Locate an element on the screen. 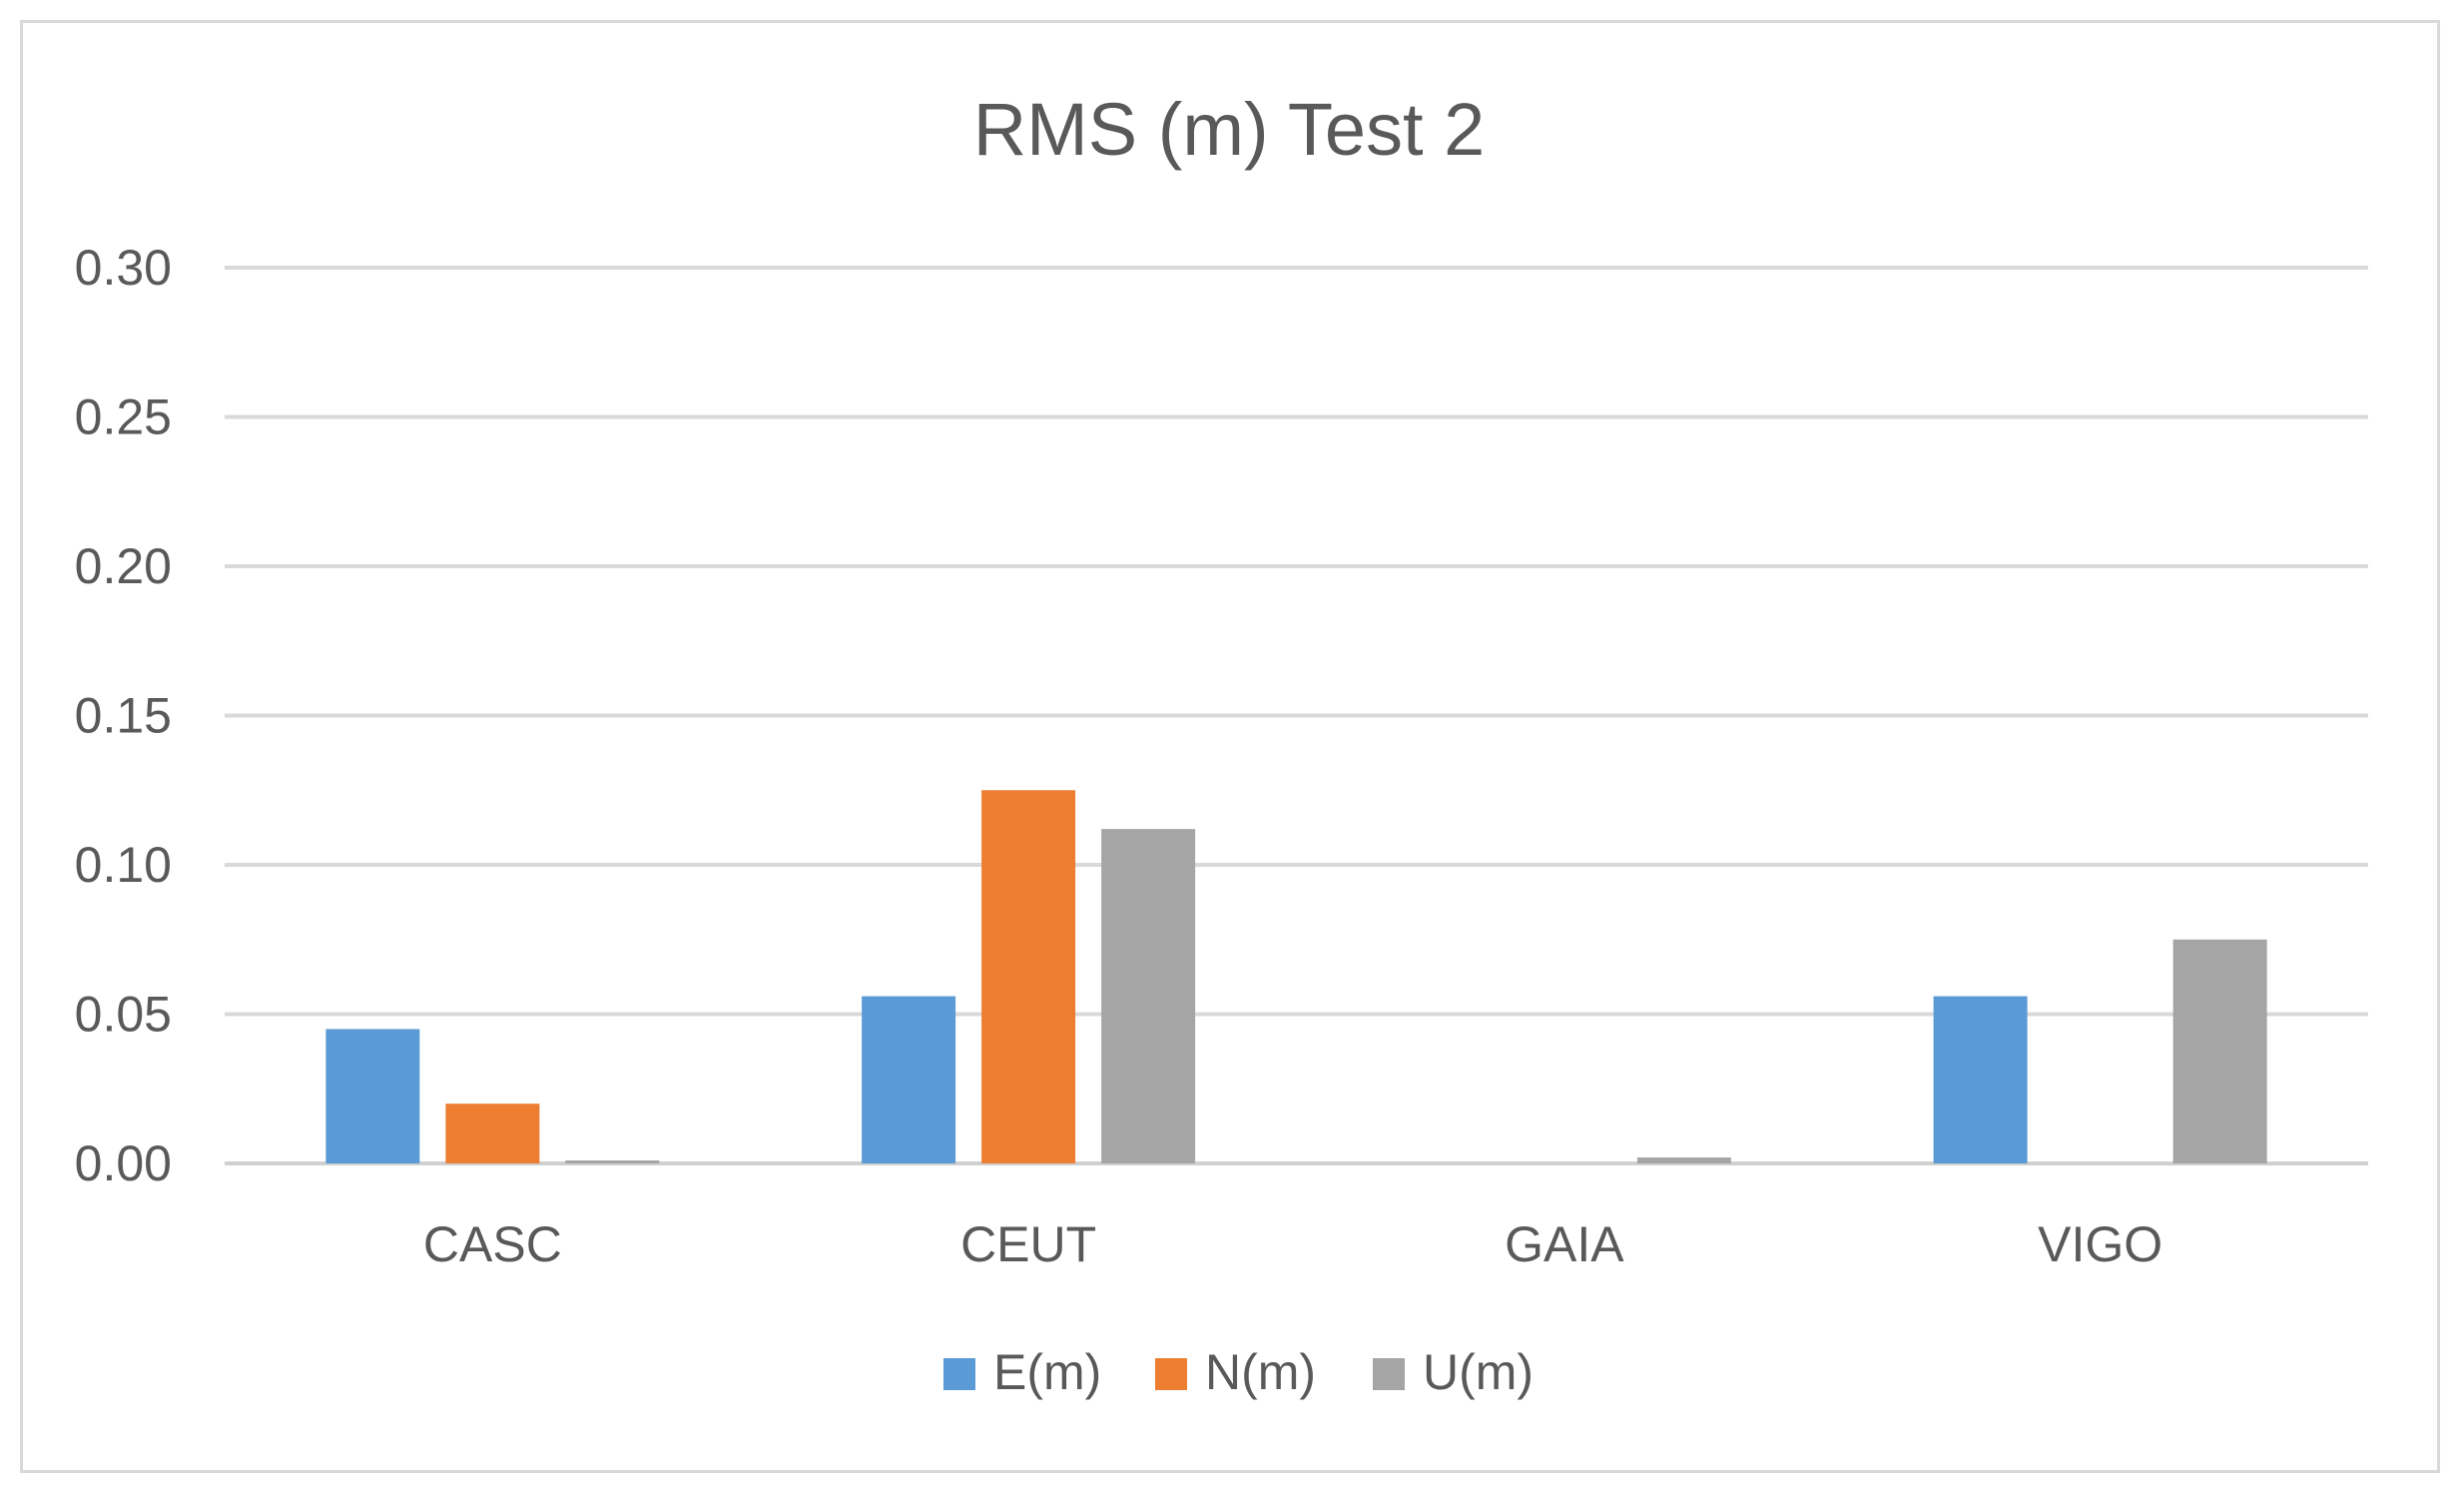  y-tick-label: 0.30 is located at coordinates (123, 268).